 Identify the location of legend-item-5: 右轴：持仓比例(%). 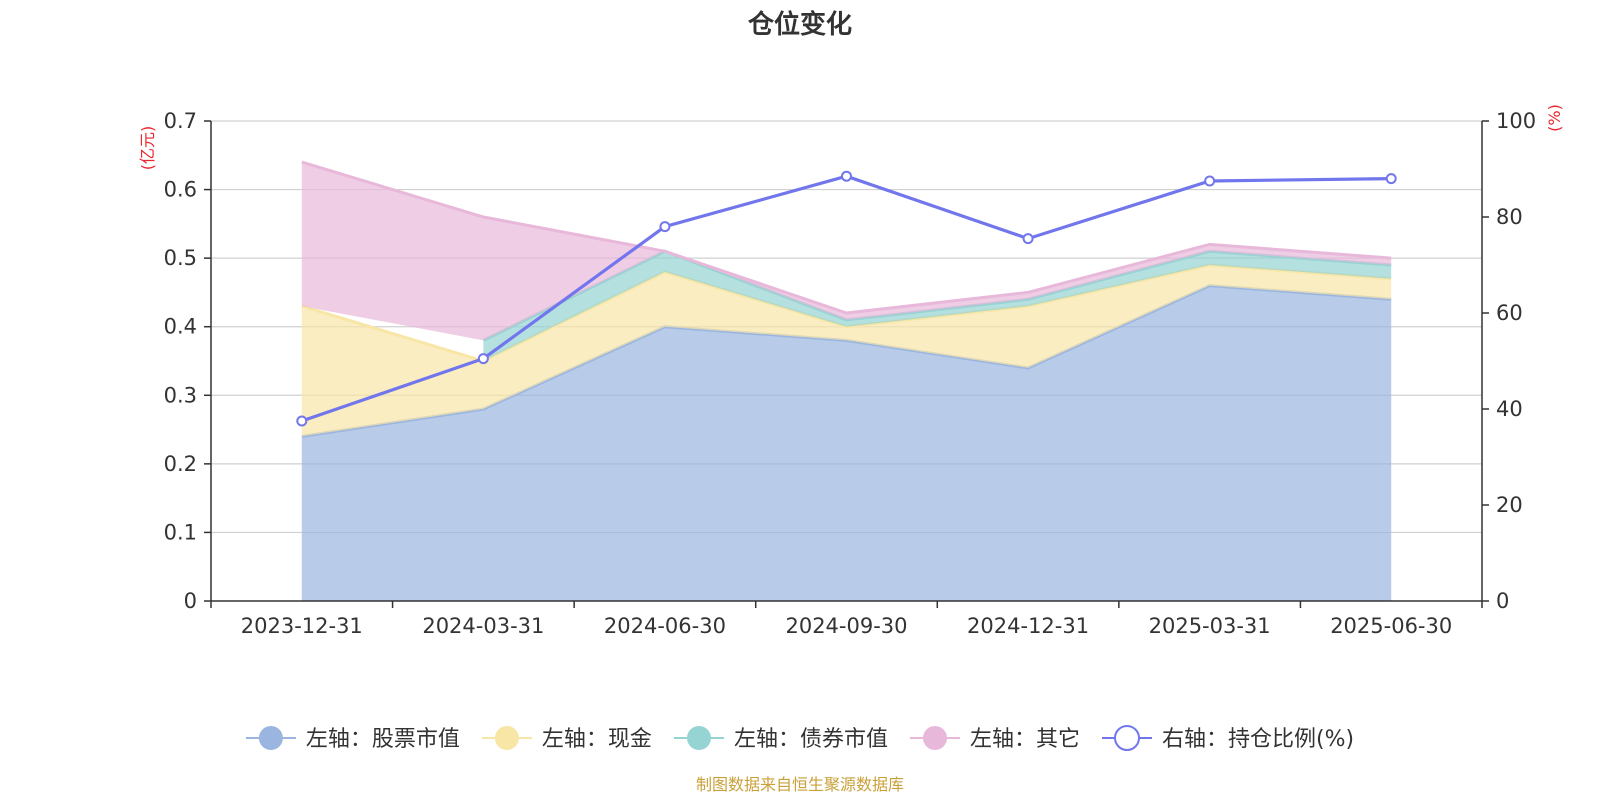
(1228, 738).